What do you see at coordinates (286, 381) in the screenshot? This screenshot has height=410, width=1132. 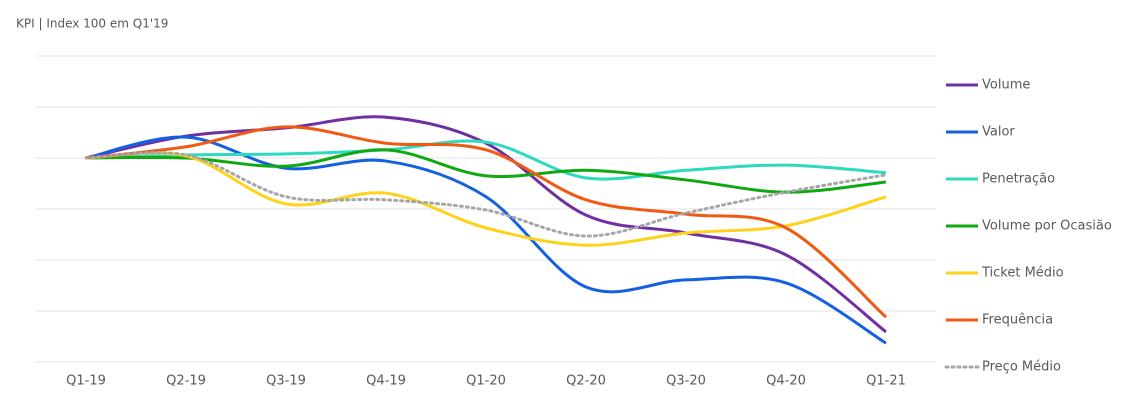 I see `x-tick-label: Q3-19` at bounding box center [286, 381].